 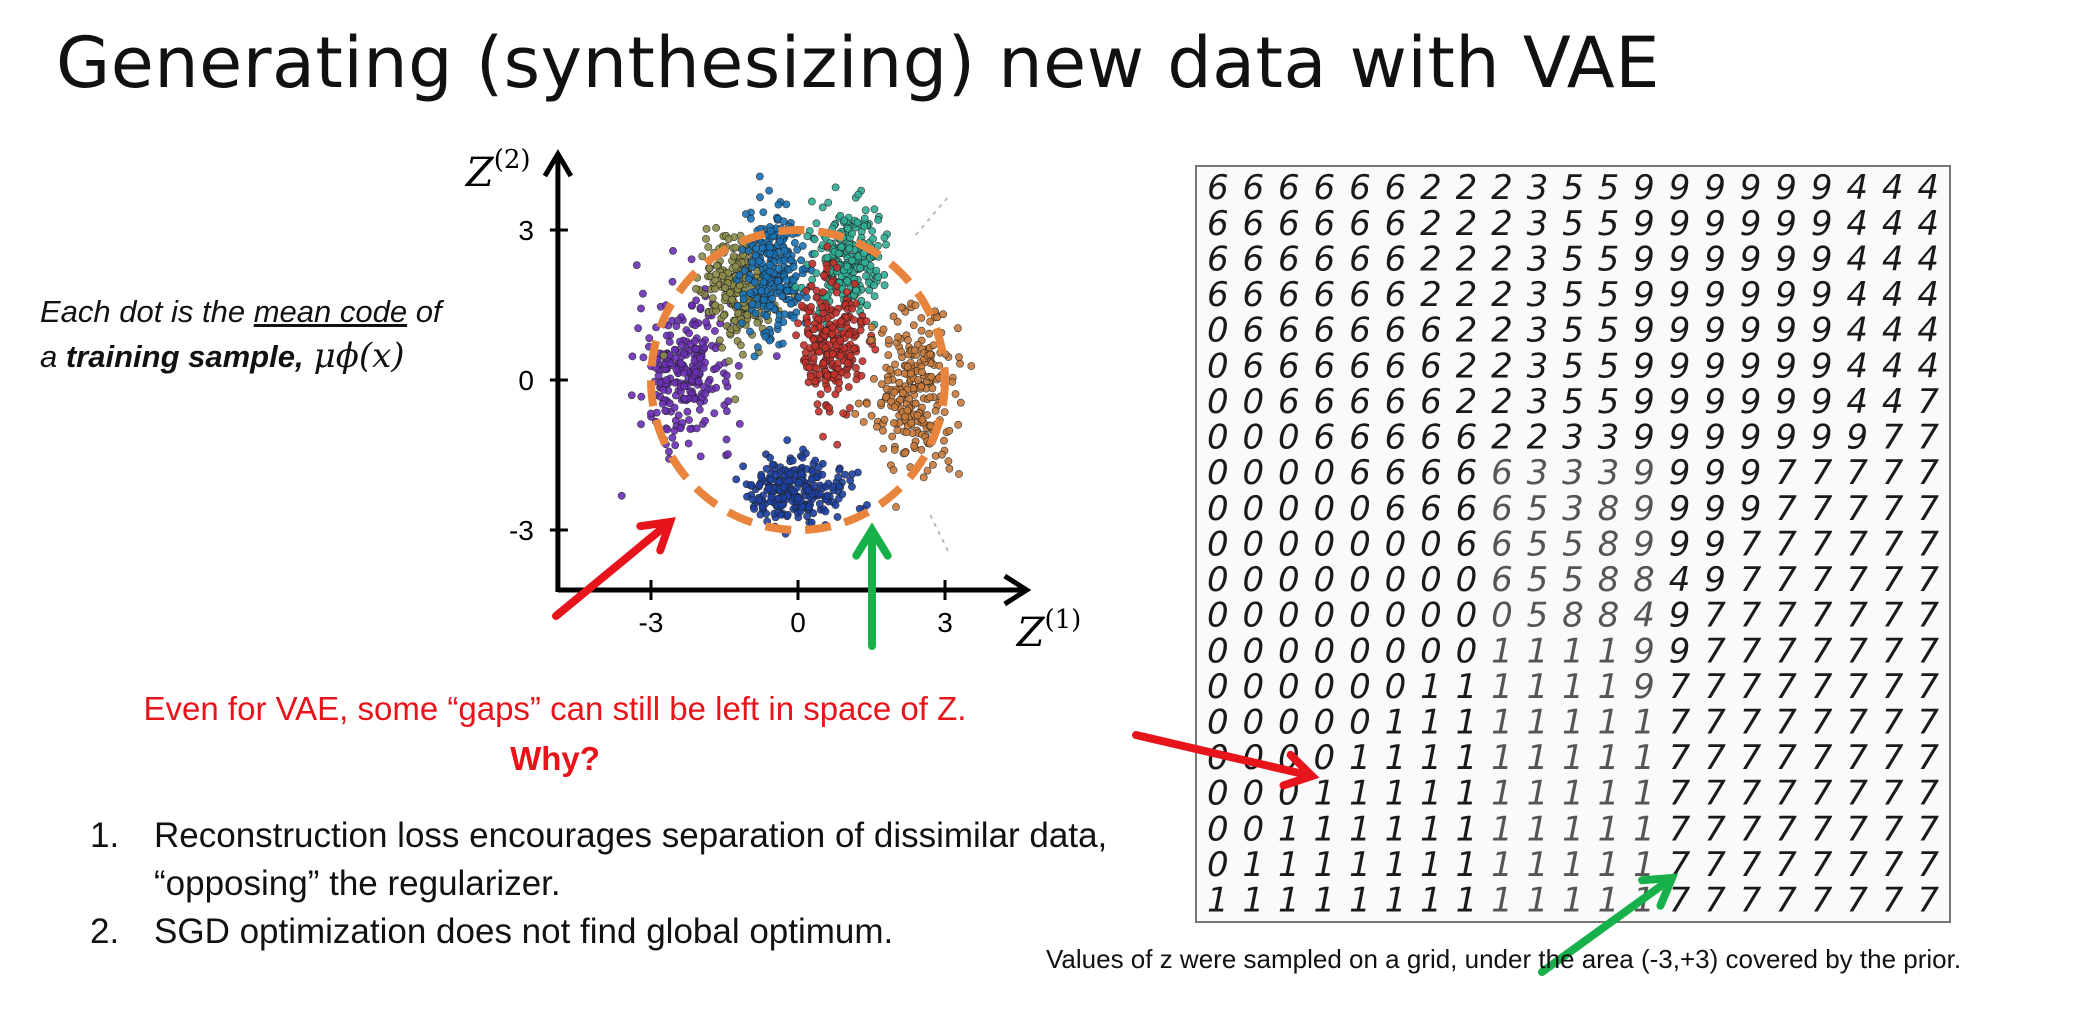 What do you see at coordinates (147, 311) in the screenshot?
I see `note-prefix: Each dot is the` at bounding box center [147, 311].